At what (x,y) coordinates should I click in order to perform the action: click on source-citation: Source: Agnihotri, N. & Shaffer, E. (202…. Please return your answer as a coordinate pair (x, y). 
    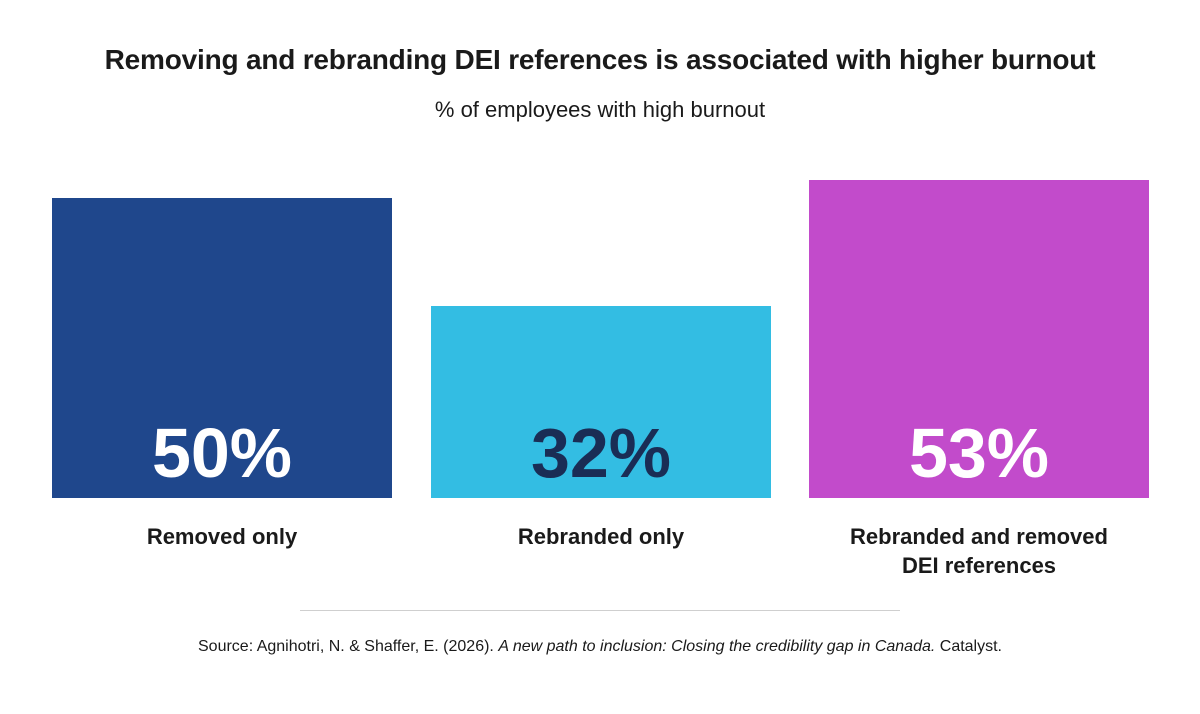
    Looking at the image, I should click on (600, 647).